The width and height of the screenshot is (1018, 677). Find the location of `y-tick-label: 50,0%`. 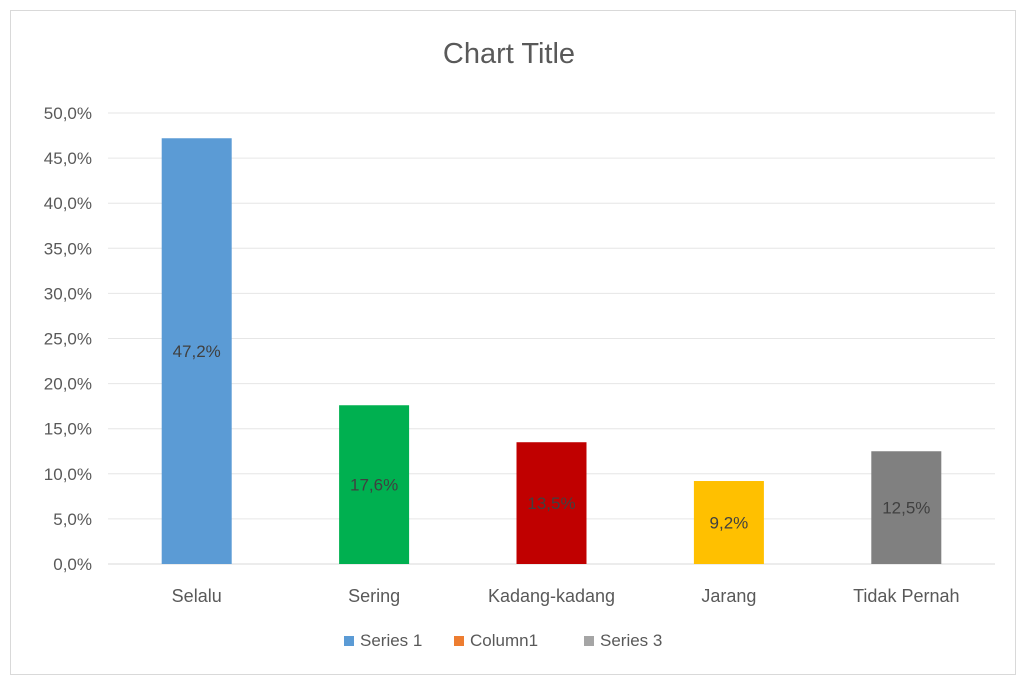

y-tick-label: 50,0% is located at coordinates (68, 113).